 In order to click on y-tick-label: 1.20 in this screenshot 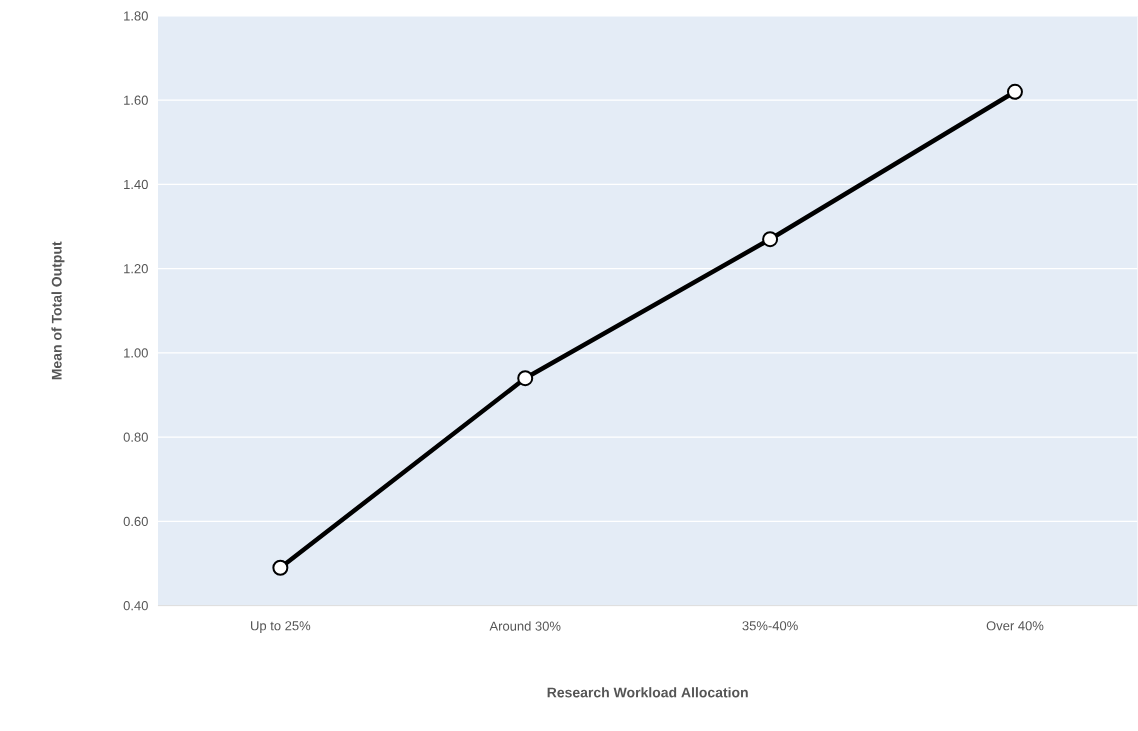, I will do `click(136, 269)`.